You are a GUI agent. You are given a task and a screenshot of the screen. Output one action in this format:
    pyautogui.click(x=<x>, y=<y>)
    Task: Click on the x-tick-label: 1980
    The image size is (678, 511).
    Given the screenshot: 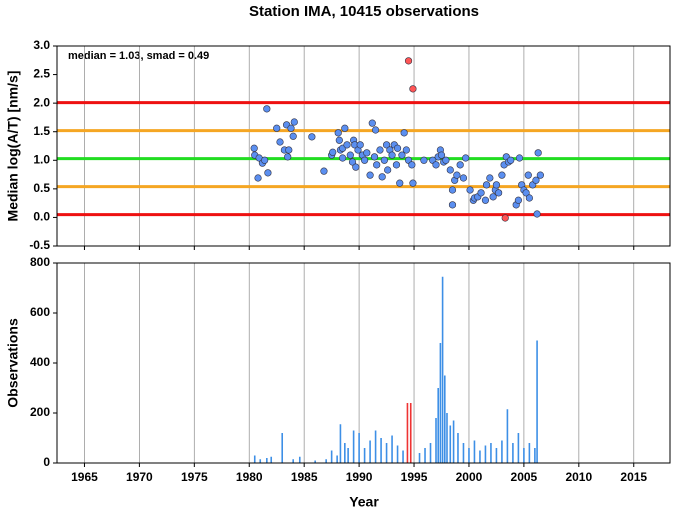 What is the action you would take?
    pyautogui.click(x=249, y=477)
    